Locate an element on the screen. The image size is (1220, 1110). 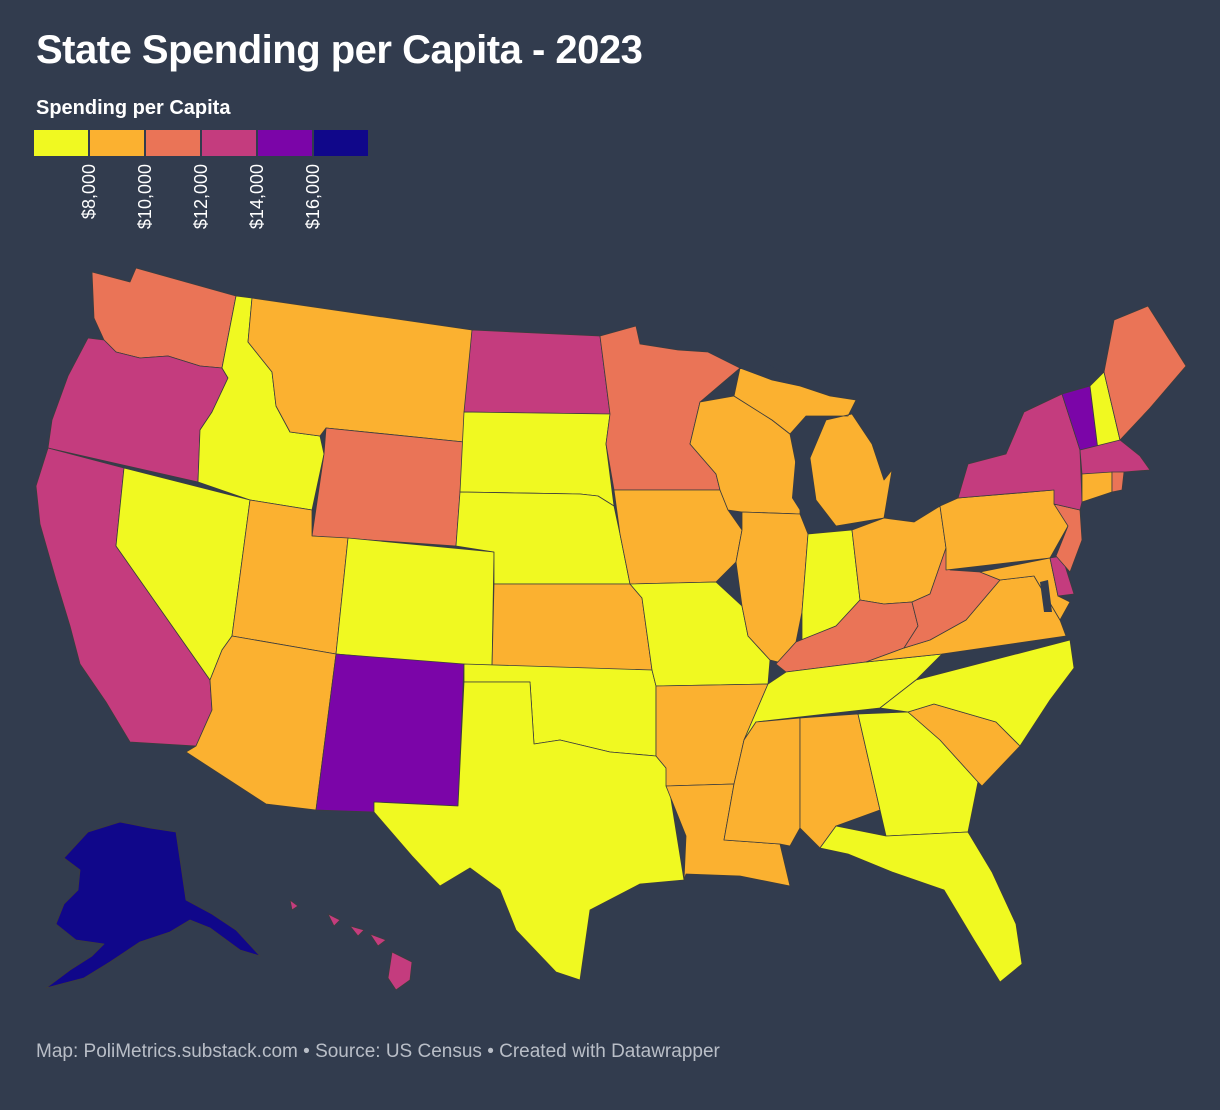
state-south-dakota is located at coordinates (537, 459).